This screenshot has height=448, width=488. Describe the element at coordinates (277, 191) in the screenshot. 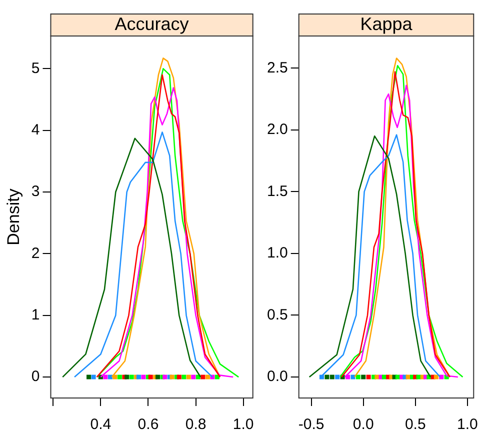

I see `y-tick-label: 1.5` at that location.